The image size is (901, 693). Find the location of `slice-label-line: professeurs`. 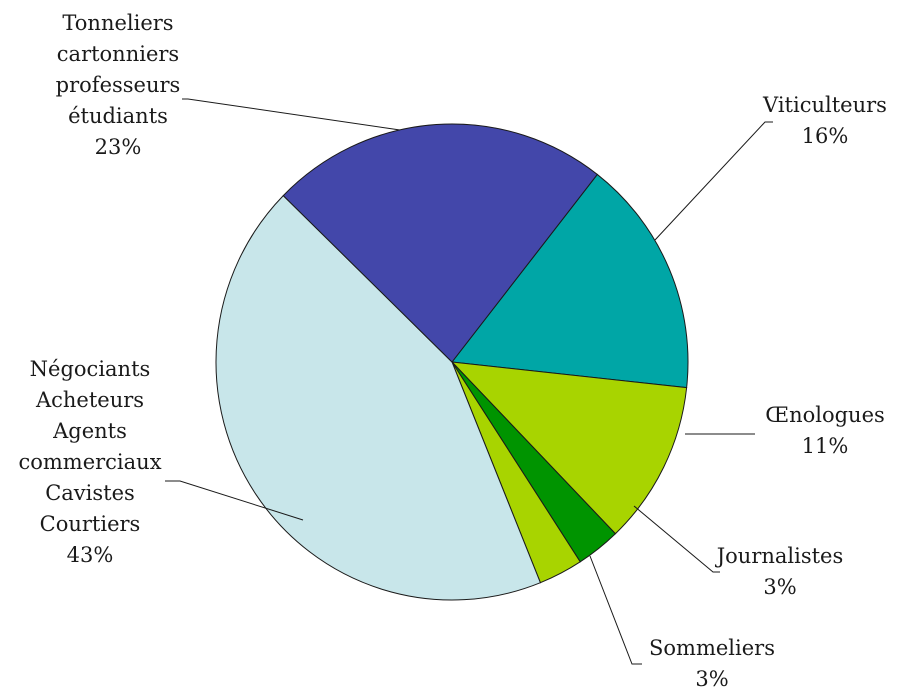

slice-label-line: professeurs is located at coordinates (118, 85).